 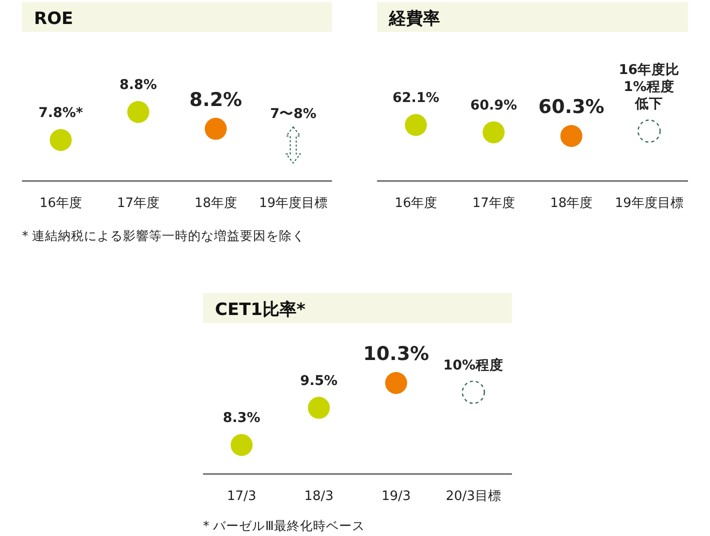 I want to click on data-label: 62.1%, so click(x=416, y=98).